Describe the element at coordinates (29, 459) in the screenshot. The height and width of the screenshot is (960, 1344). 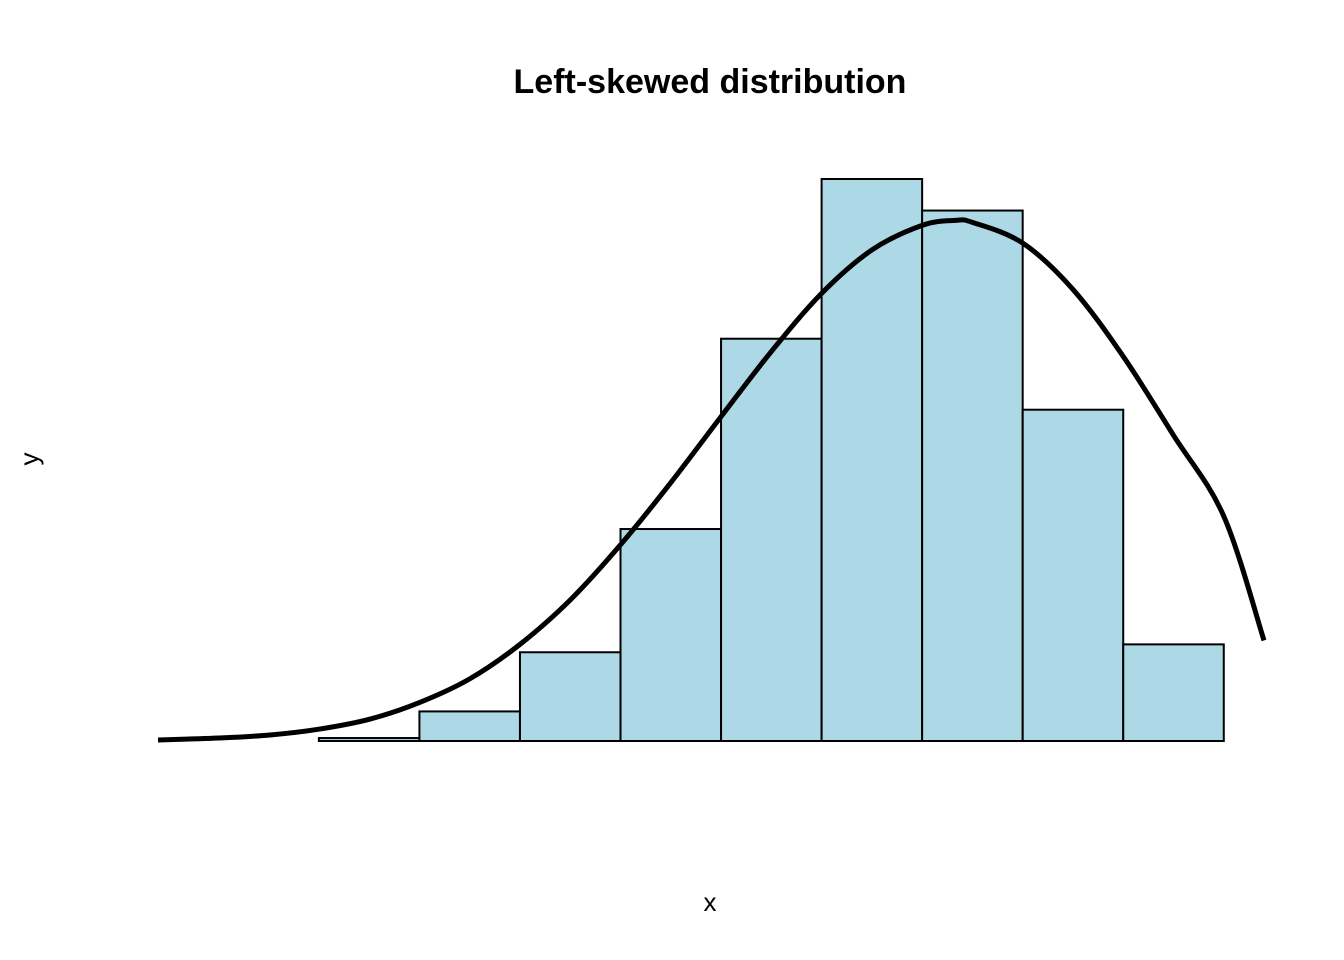
I see `y-axis-label: y` at that location.